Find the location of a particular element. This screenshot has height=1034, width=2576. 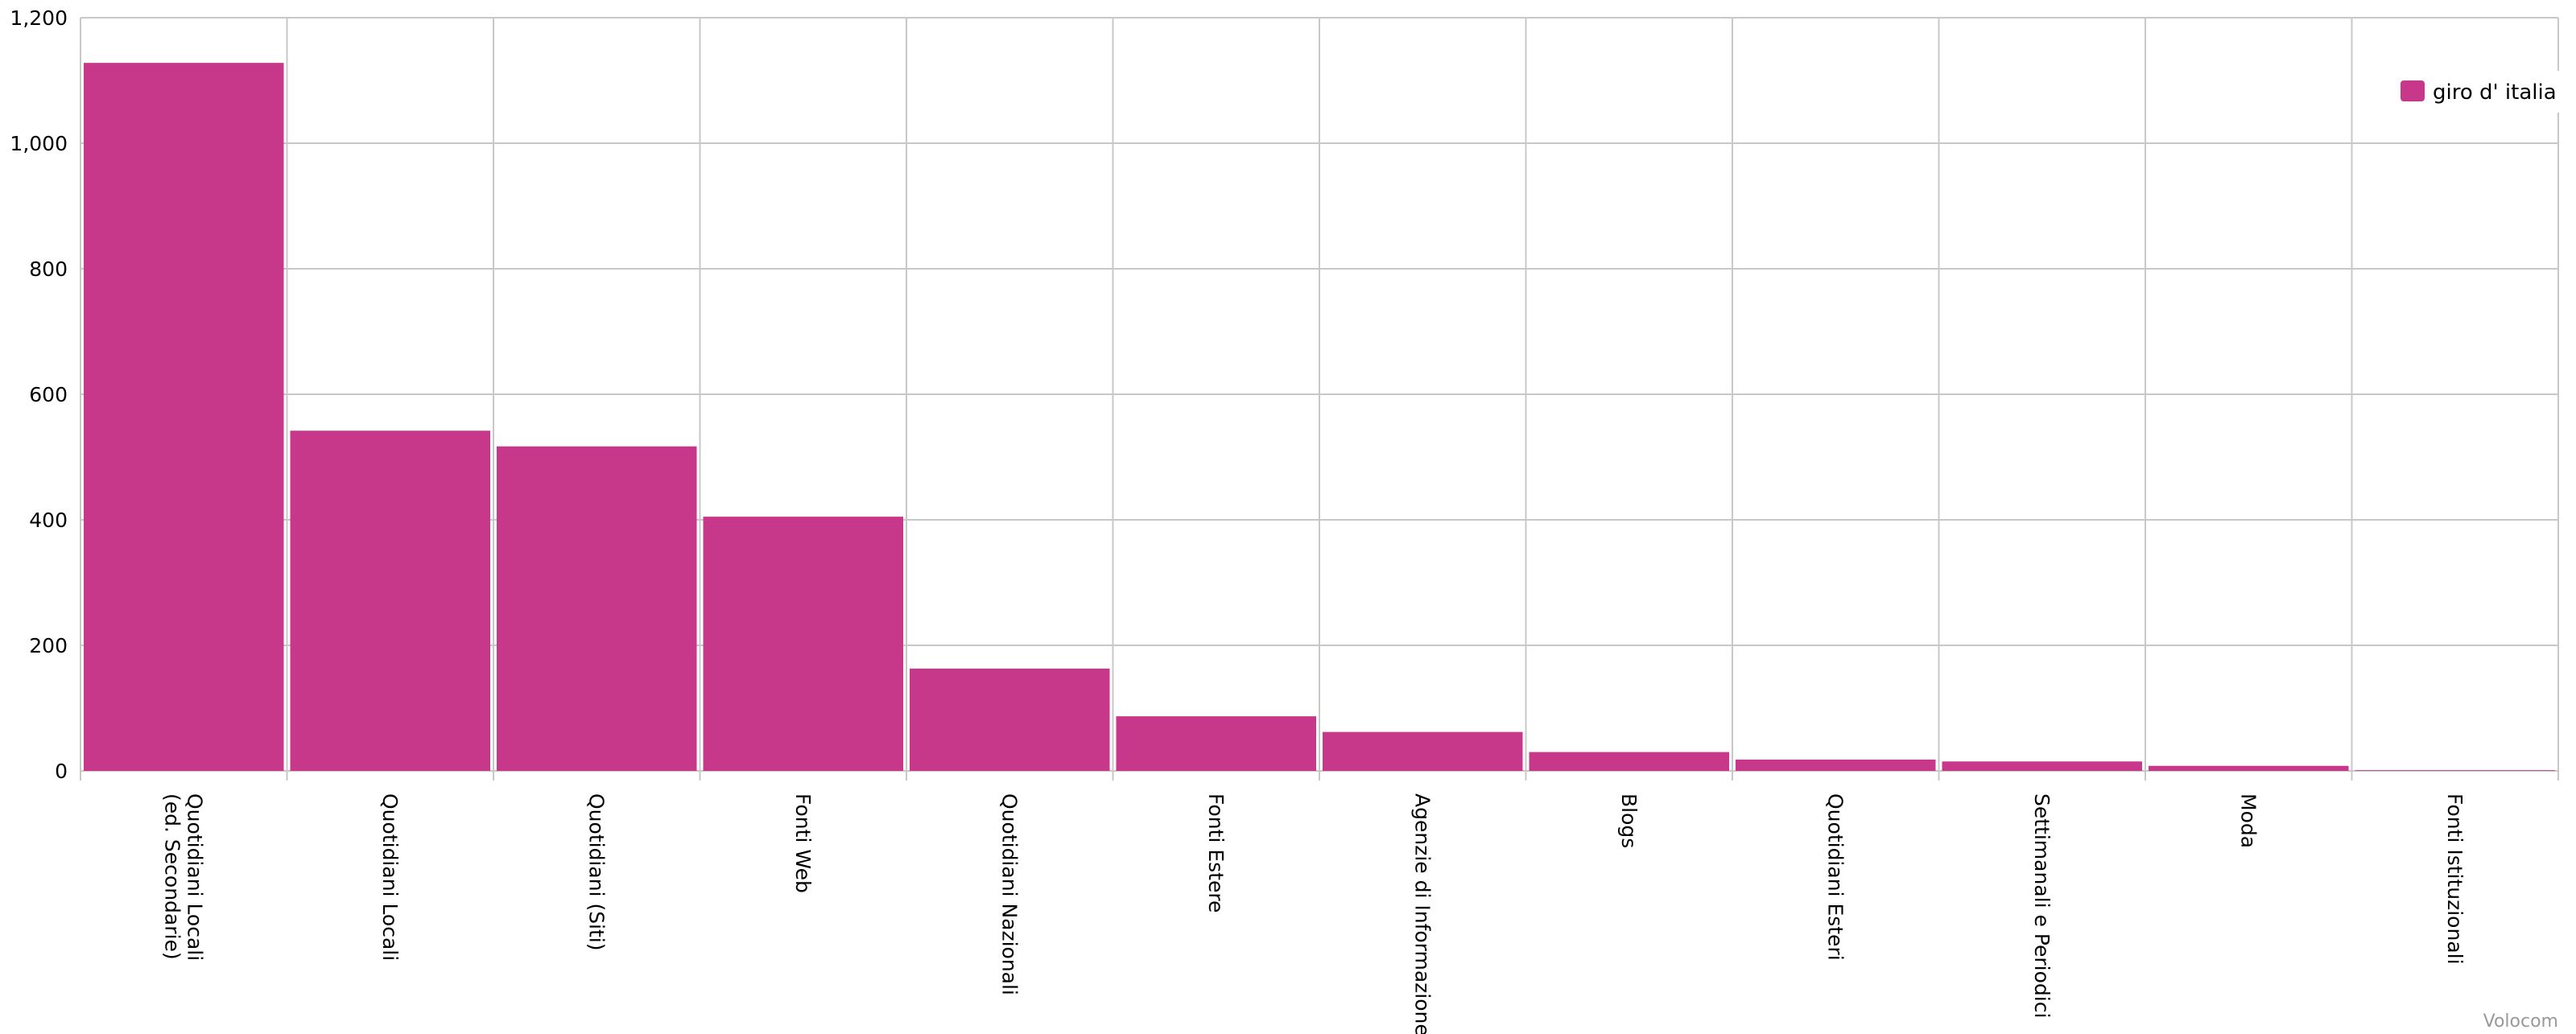

legend: giro d' italia is located at coordinates (2471, 92).